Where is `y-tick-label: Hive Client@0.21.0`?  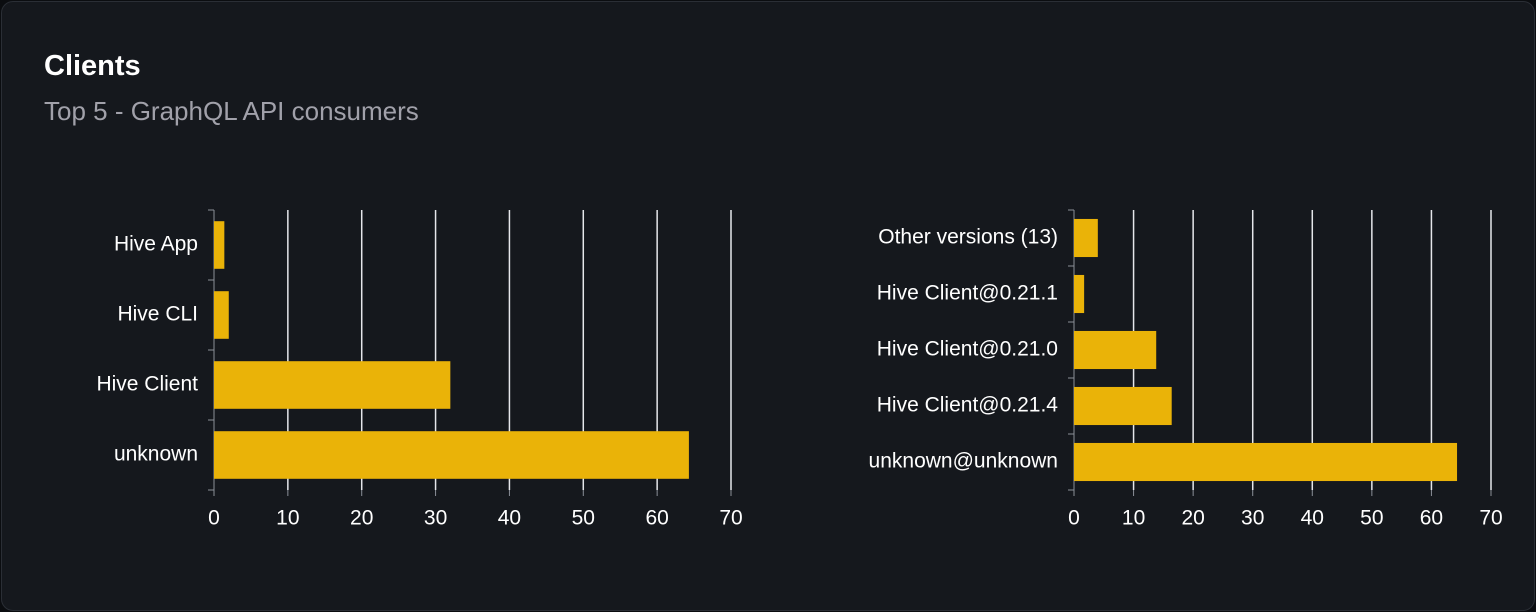
y-tick-label: Hive Client@0.21.0 is located at coordinates (967, 349).